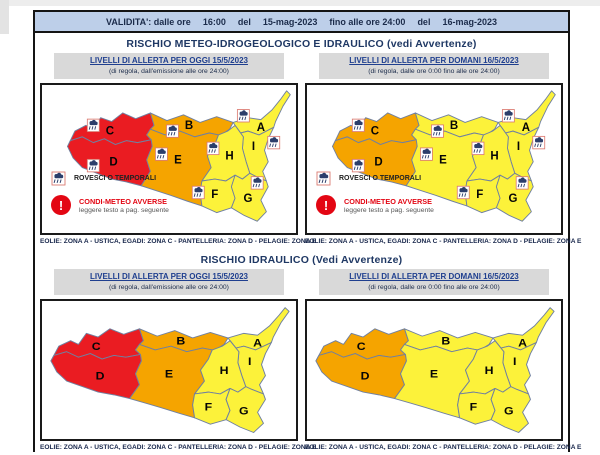  Describe the element at coordinates (301, 260) in the screenshot. I see `section-title-idraulico: RISCHIO IDRAULICO (Vedi Avvertenze)` at that location.